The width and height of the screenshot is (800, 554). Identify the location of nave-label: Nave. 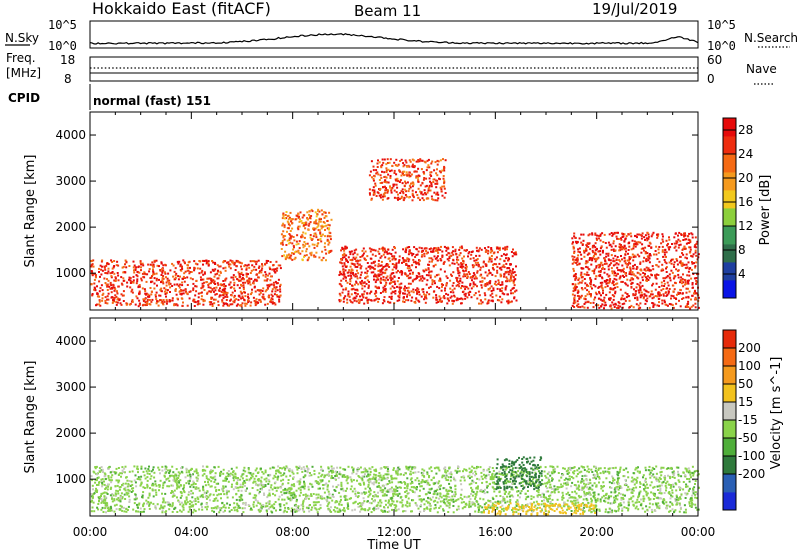
(761, 69).